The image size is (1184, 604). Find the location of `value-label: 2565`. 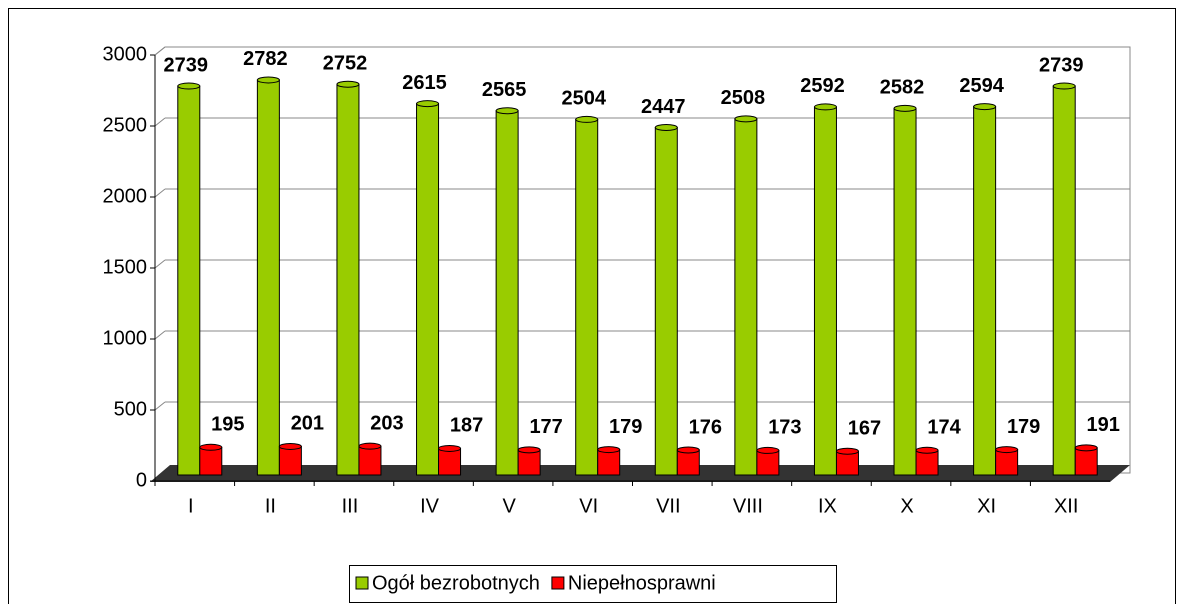

value-label: 2565 is located at coordinates (504, 90).